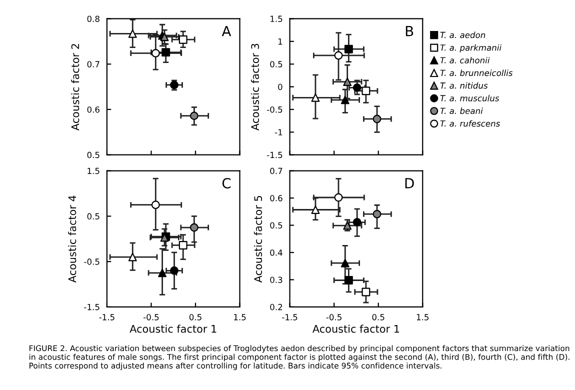 Image resolution: width=575 pixels, height=390 pixels. I want to click on legend-label: T. a. parkmanii, so click(471, 48).